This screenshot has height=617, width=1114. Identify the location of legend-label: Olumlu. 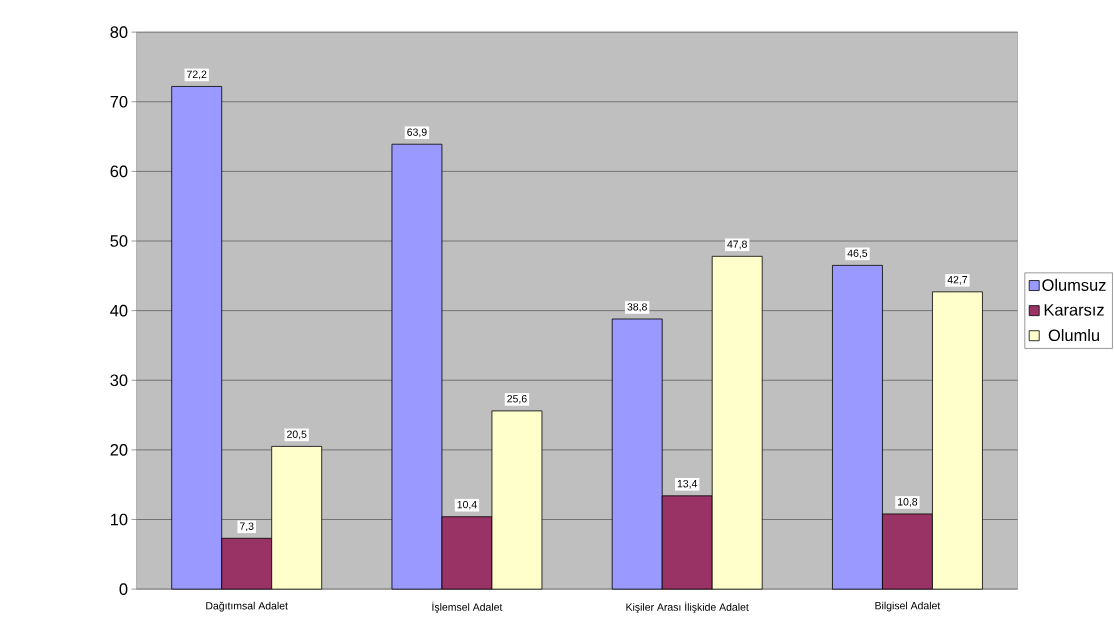
(1073, 335).